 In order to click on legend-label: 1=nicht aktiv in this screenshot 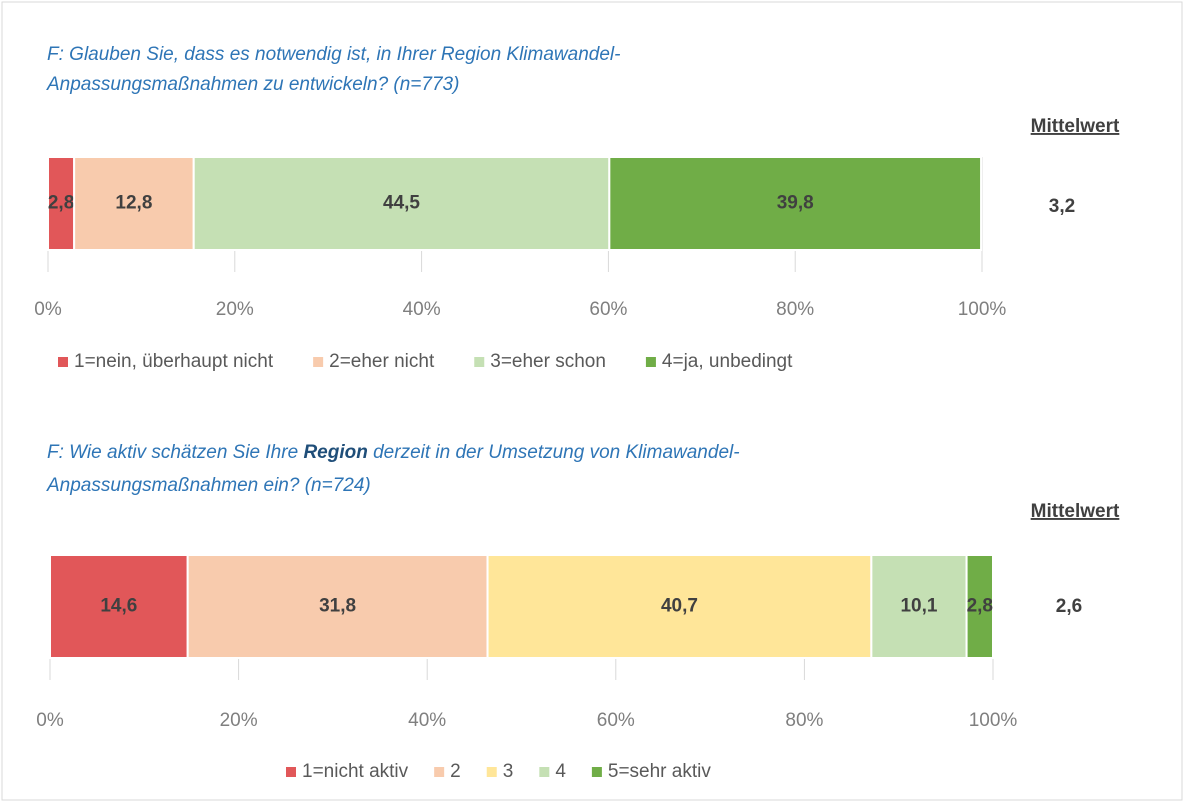, I will do `click(355, 771)`.